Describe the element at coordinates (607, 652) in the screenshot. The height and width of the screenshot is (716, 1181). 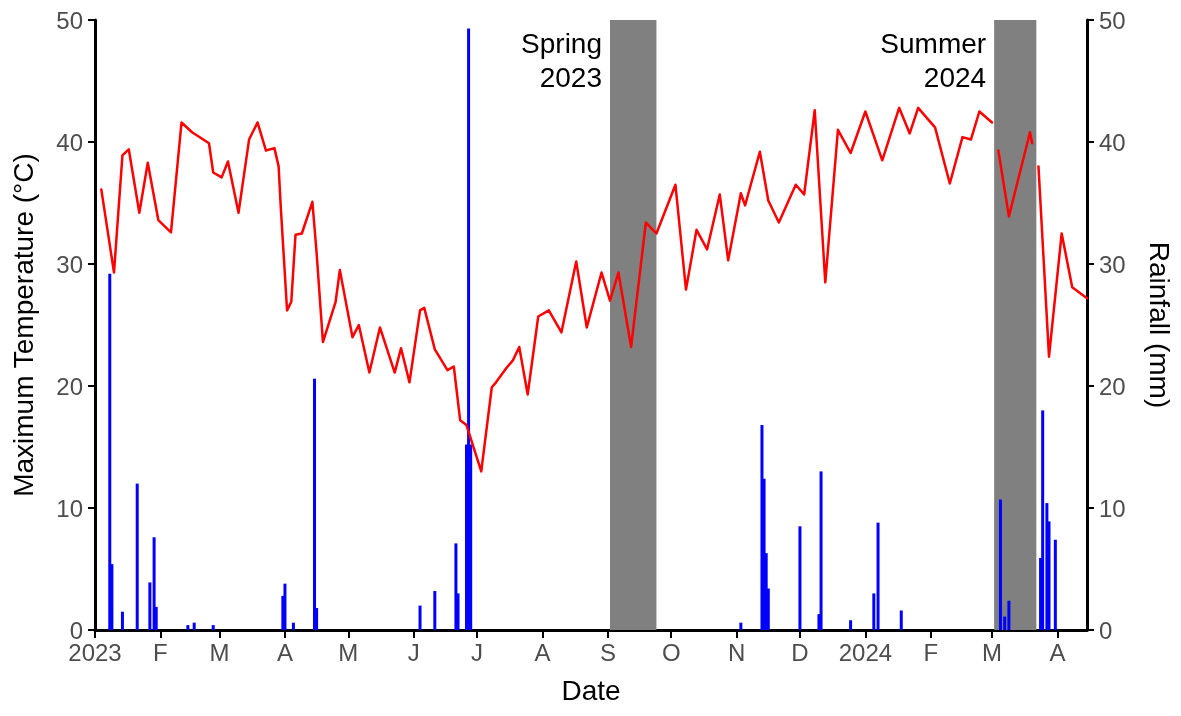
I see `x-tick-label: S` at that location.